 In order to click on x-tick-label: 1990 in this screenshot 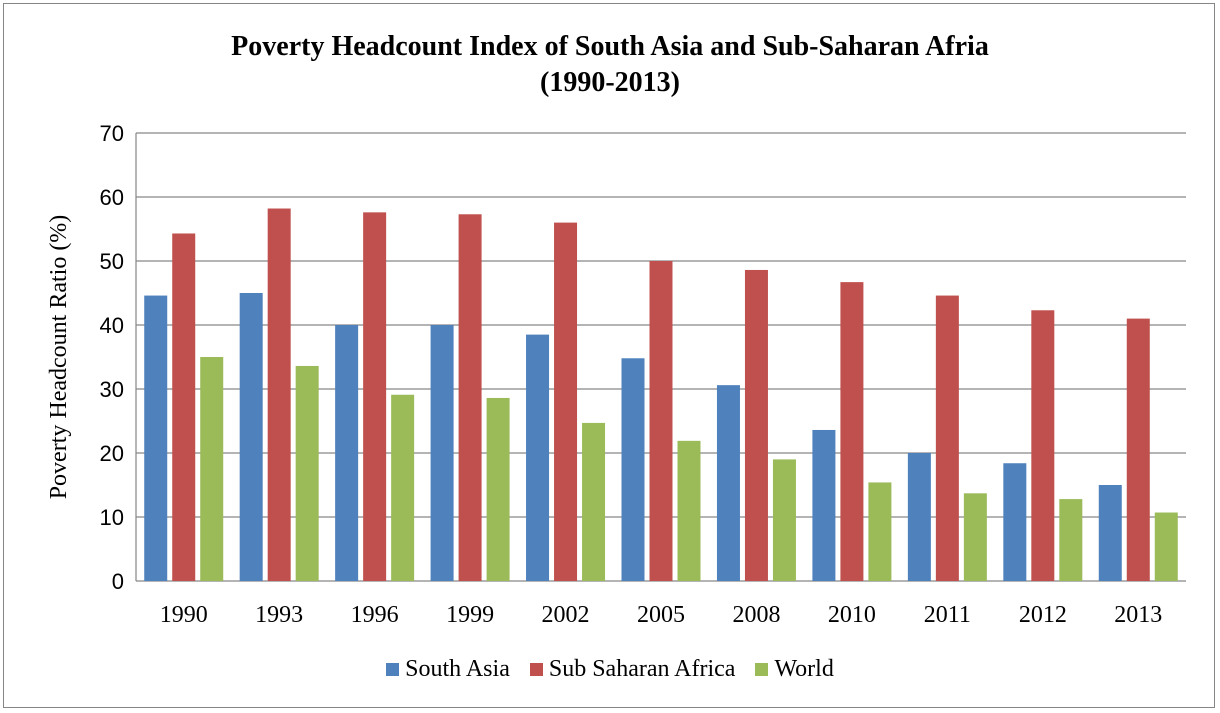, I will do `click(184, 615)`.